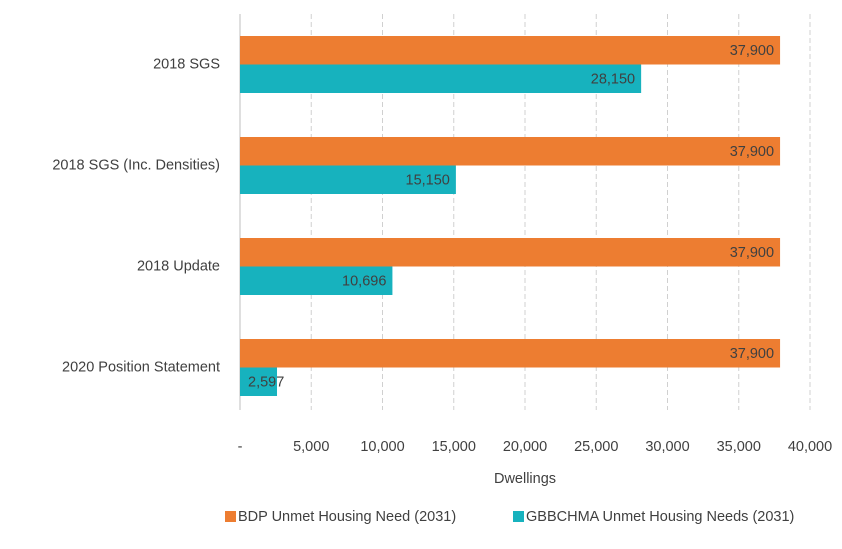 The height and width of the screenshot is (549, 842). I want to click on bar-value-label: 28,150, so click(613, 80).